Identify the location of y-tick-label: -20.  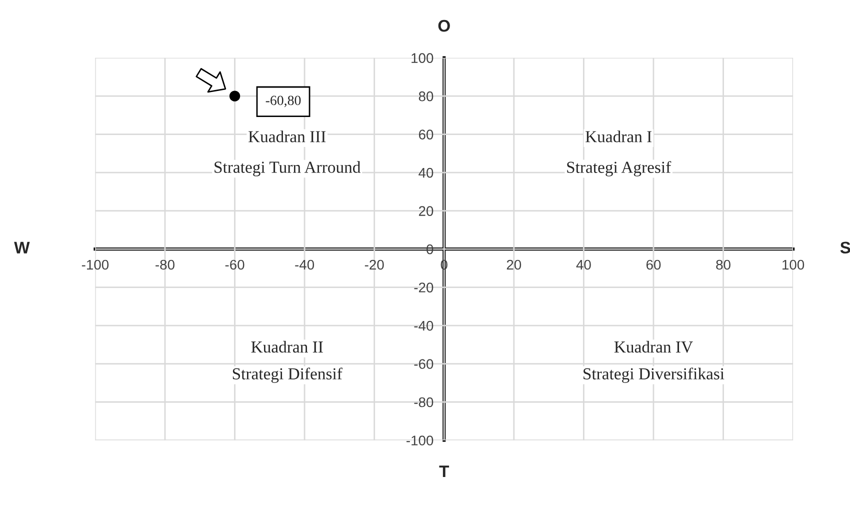
(424, 287).